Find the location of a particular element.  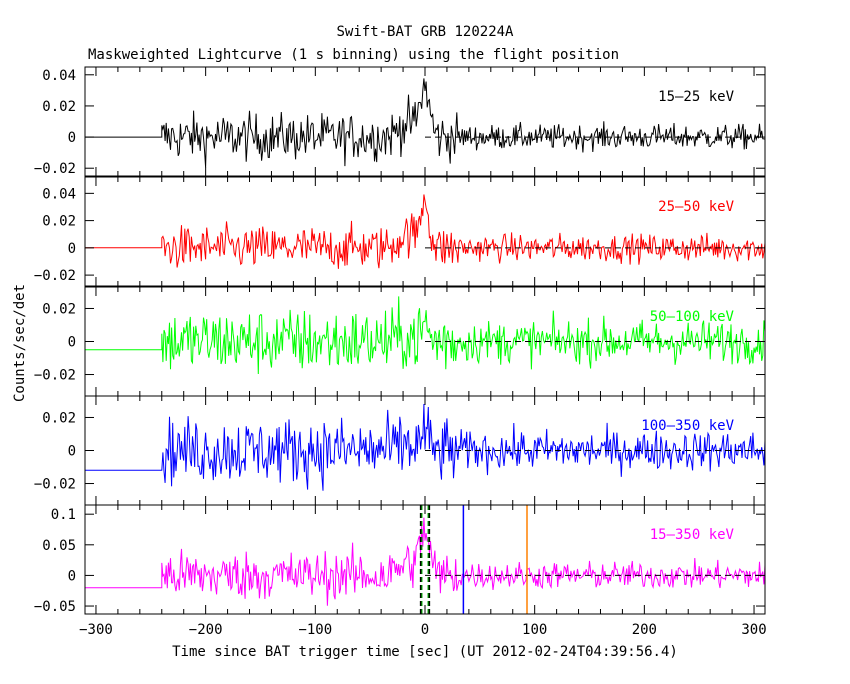

chart-title: Swift-BAT GRB 120224A is located at coordinates (425, 32).